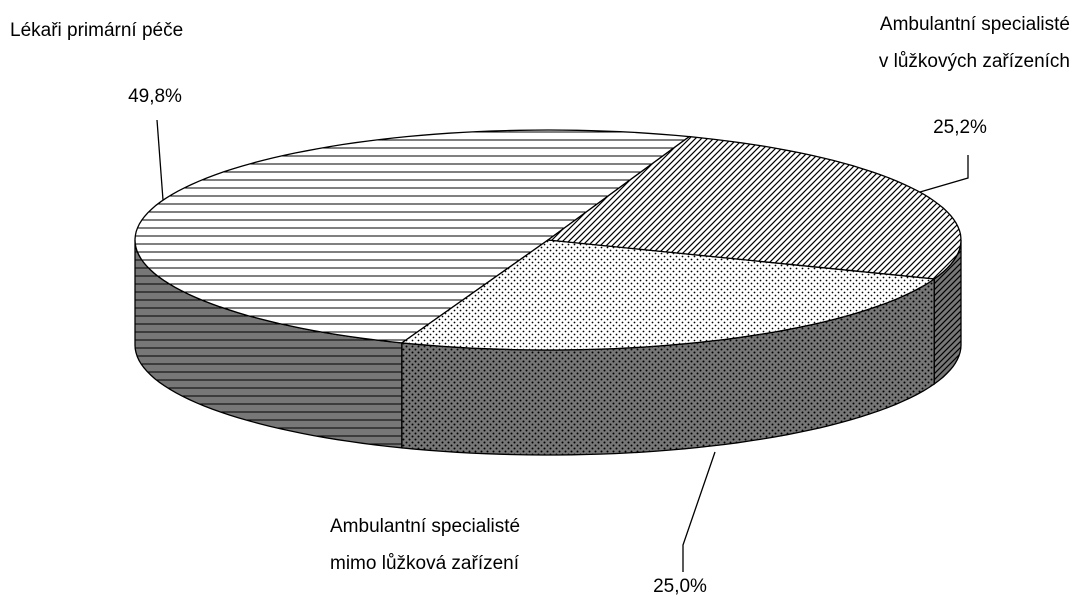  What do you see at coordinates (96, 30) in the screenshot?
I see `slice-label: Lékaři primární péče` at bounding box center [96, 30].